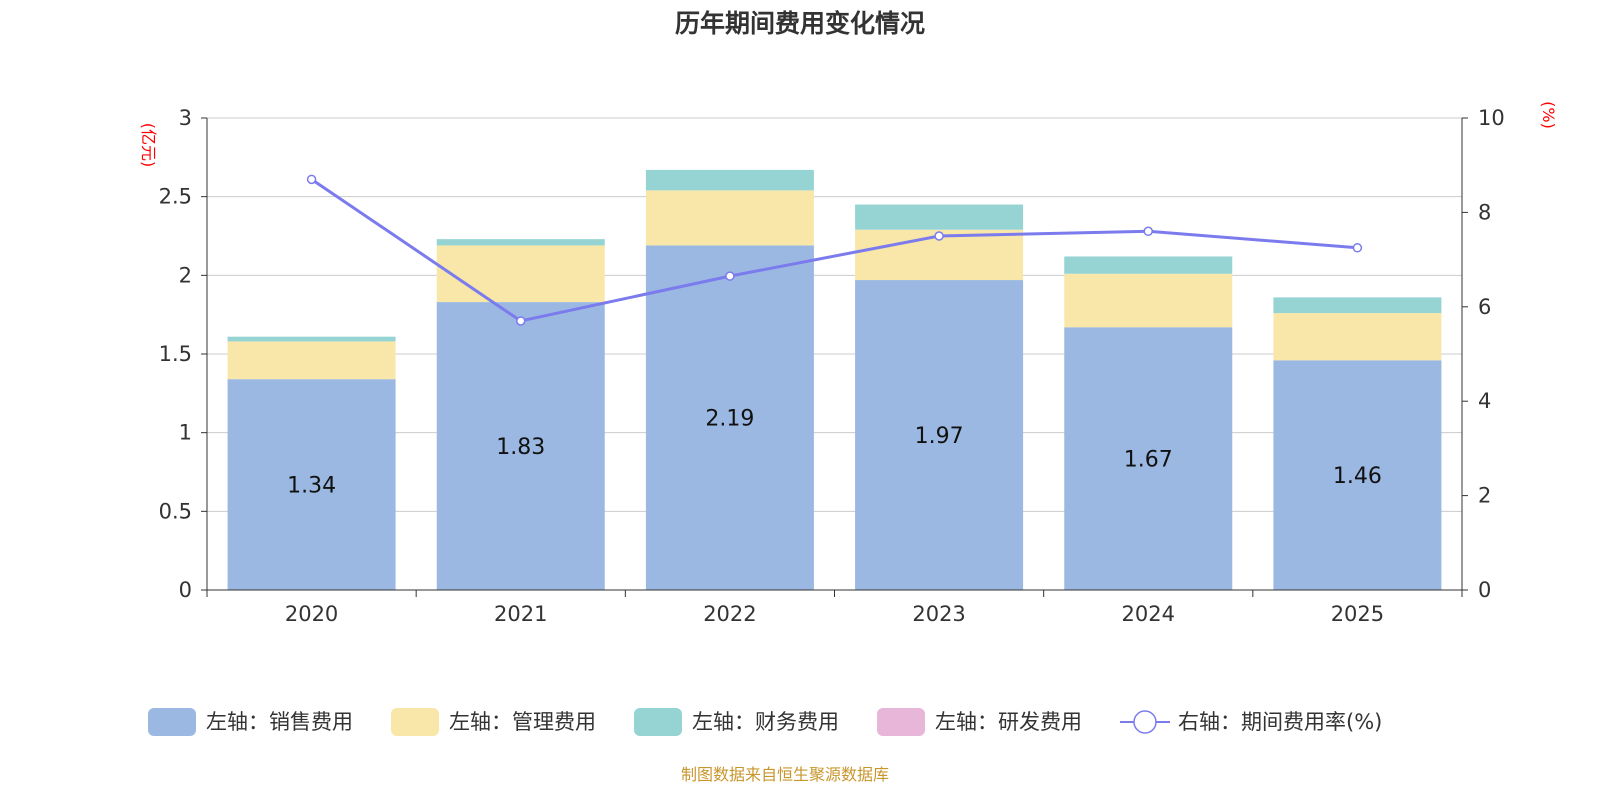  I want to click on bar-value-label: 1.34, so click(311, 486).